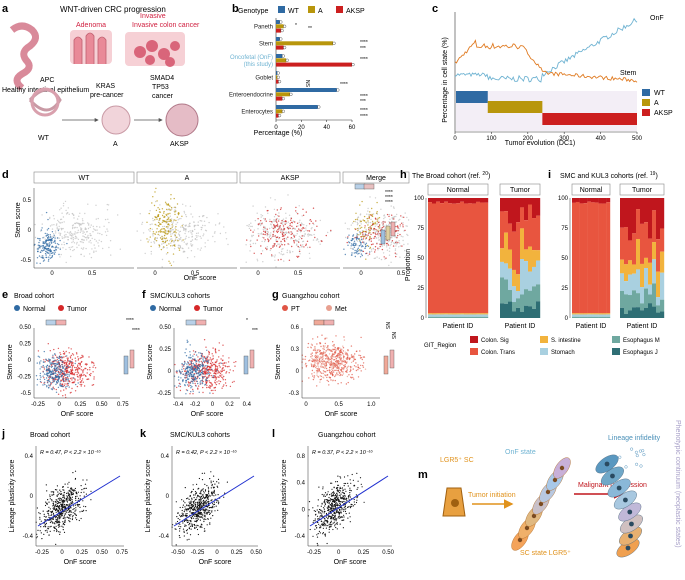 Image resolution: width=685 pixels, height=580 pixels. What do you see at coordinates (25, 345) in the screenshot?
I see `e-ytick-label: 0.25` at bounding box center [25, 345].